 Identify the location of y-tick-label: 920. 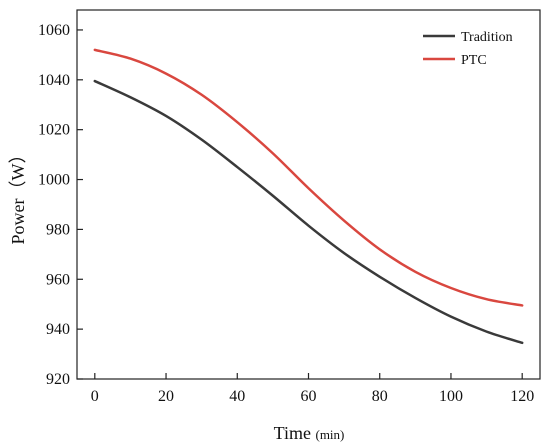
(58, 379).